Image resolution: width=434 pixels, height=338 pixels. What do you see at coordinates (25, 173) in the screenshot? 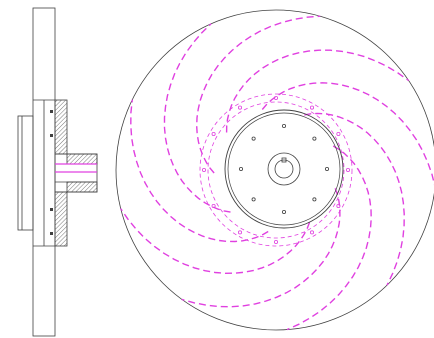
I see `back-plate` at bounding box center [25, 173].